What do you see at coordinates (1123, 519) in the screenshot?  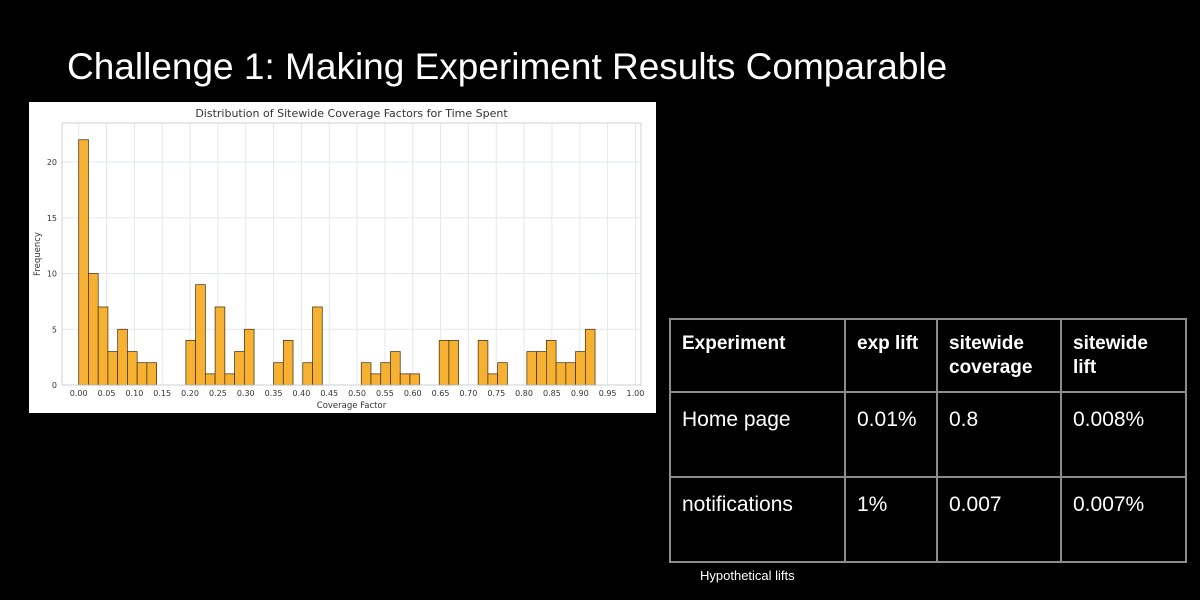 I see `cell-sitewide-lift: 0.007%` at bounding box center [1123, 519].